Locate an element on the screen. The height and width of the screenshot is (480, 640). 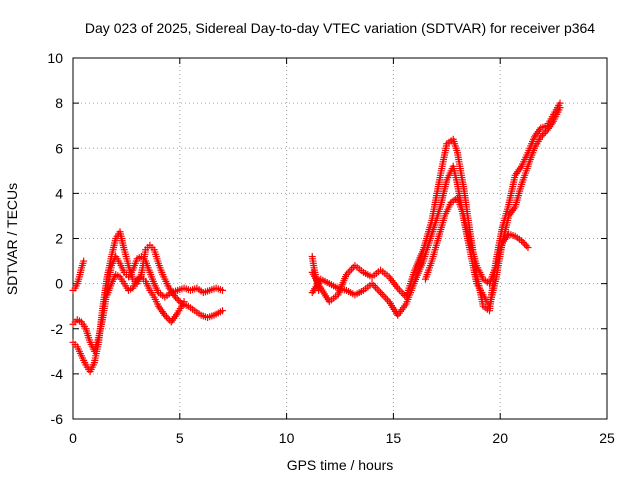
y-tick-label: -2 is located at coordinates (57, 329).